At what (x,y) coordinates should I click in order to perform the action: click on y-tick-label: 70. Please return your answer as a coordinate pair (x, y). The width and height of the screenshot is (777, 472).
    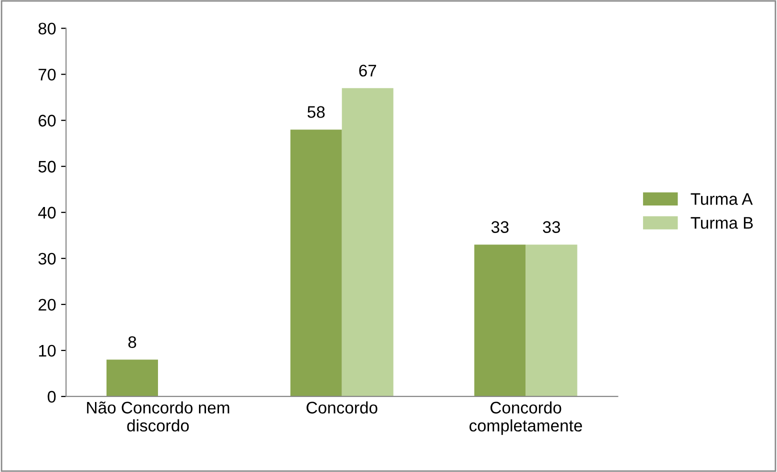
    Looking at the image, I should click on (47, 74).